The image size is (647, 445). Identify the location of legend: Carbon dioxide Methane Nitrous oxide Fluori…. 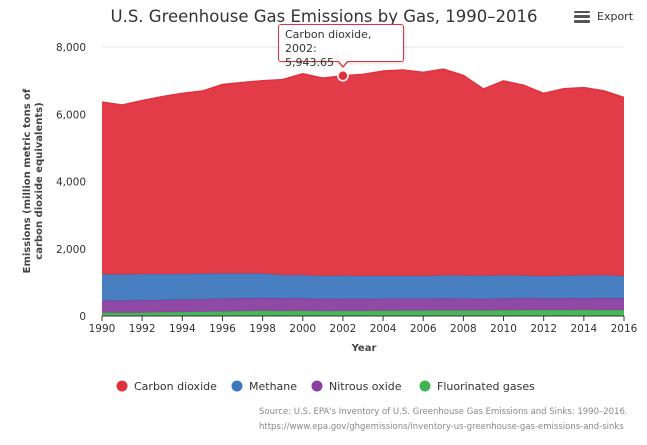
(326, 386).